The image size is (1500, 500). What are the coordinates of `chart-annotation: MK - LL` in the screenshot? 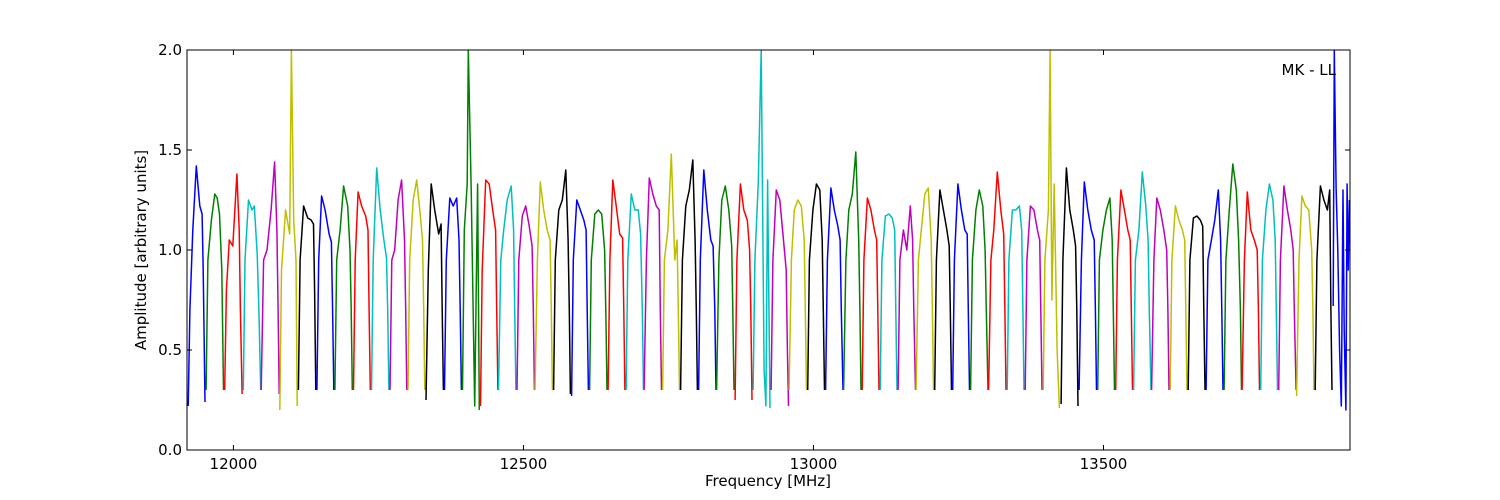 It's located at (1309, 70).